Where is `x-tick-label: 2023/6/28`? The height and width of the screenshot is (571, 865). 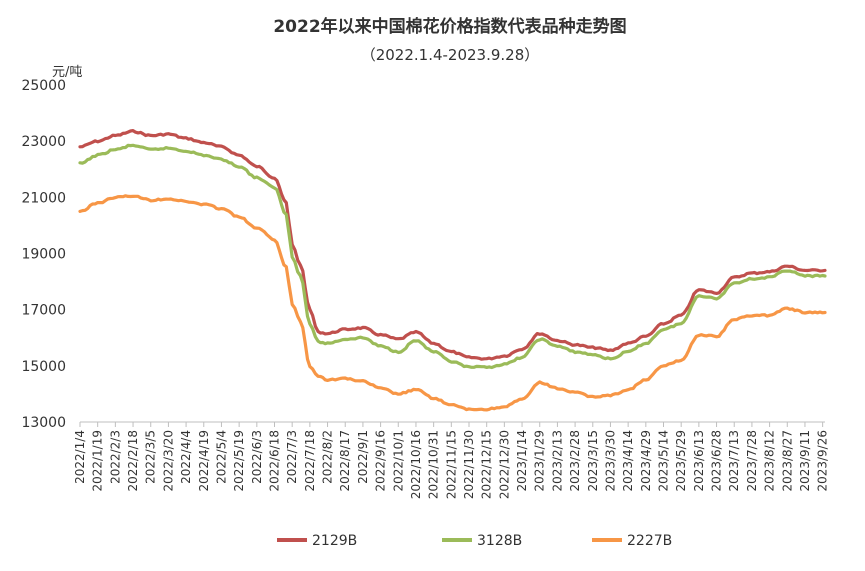 x-tick-label: 2023/6/28 is located at coordinates (717, 461).